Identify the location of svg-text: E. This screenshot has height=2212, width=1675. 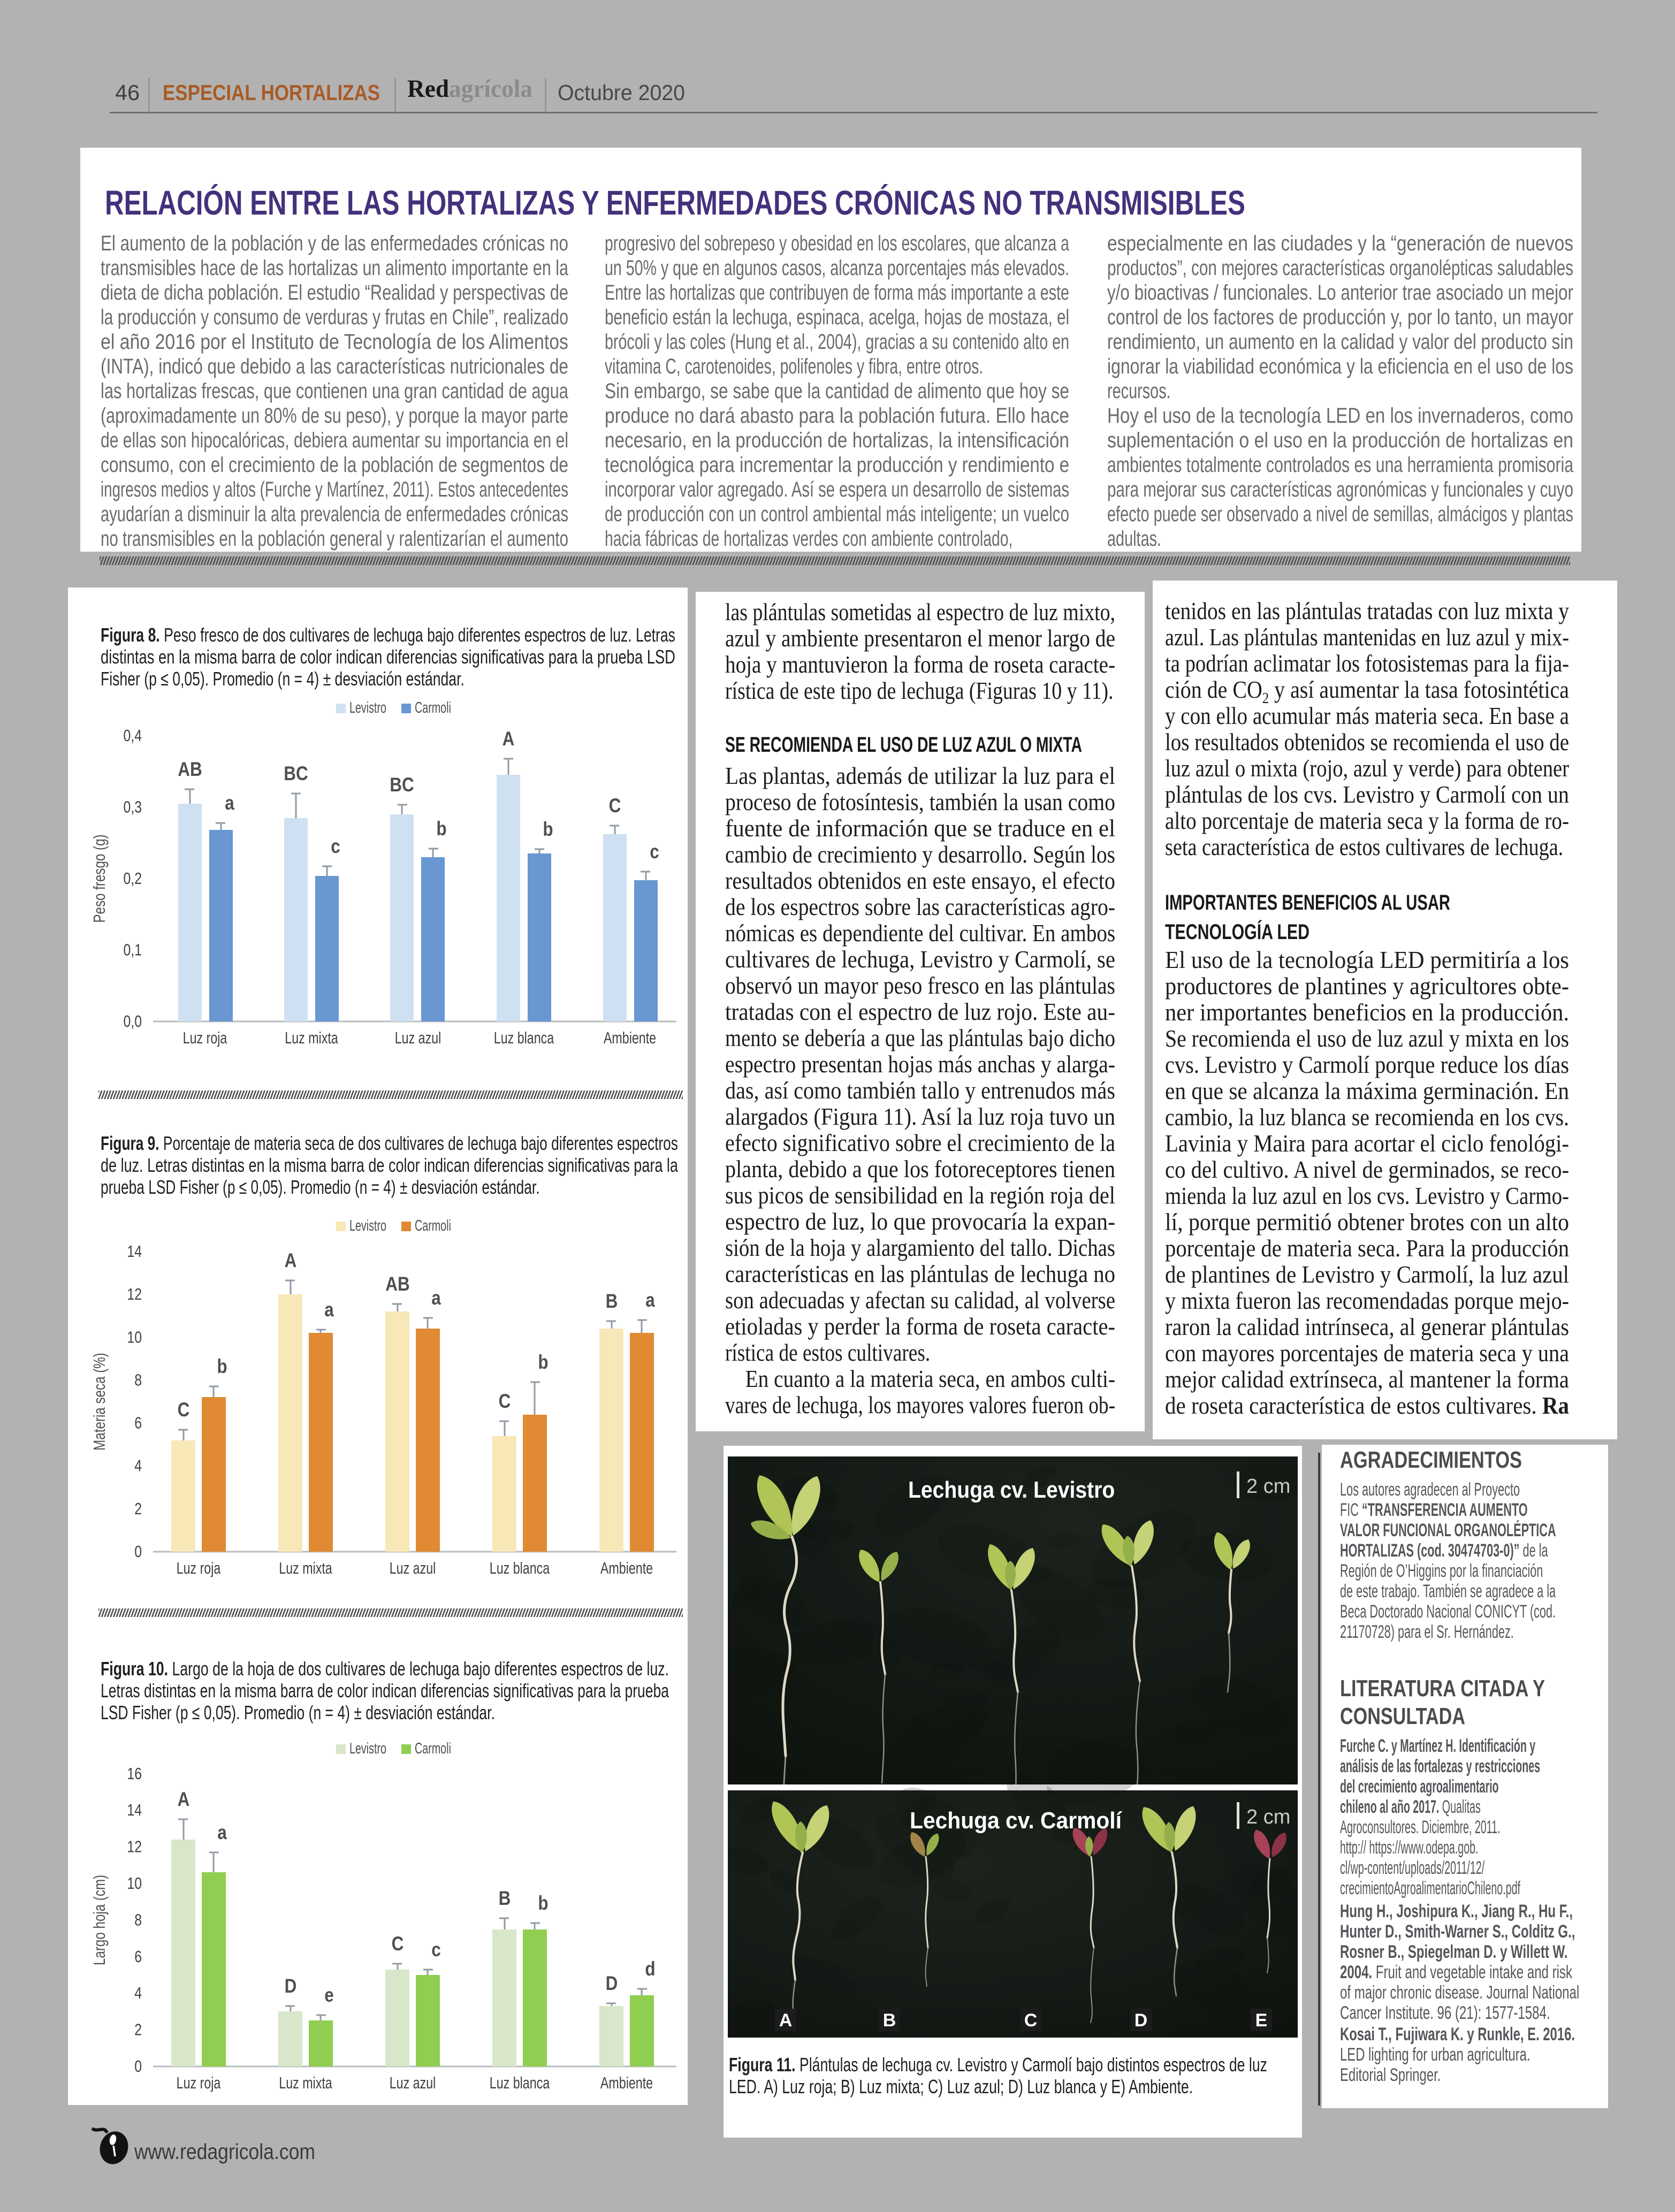
(1261, 2020).